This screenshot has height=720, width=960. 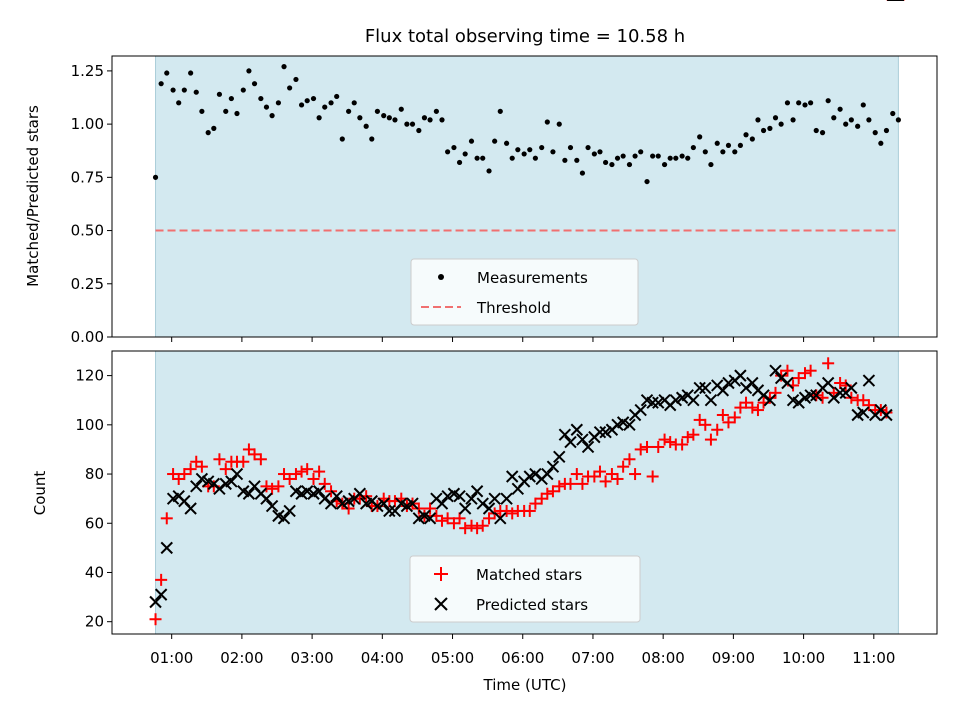 What do you see at coordinates (87, 284) in the screenshot?
I see `y-tick-label: 0.25` at bounding box center [87, 284].